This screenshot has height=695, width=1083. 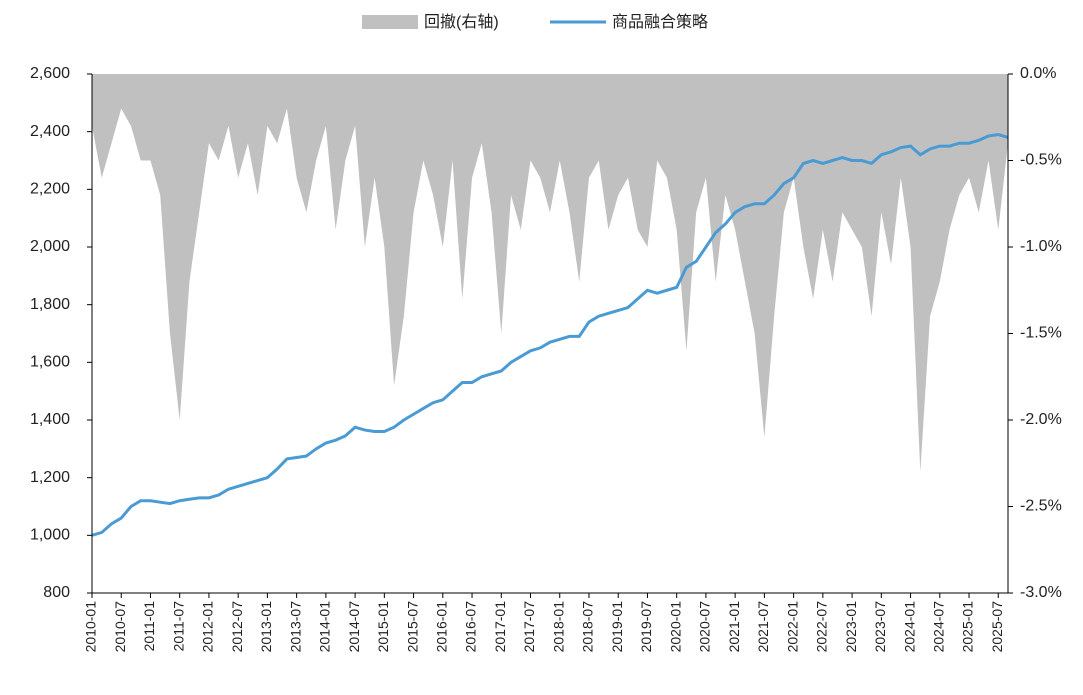 What do you see at coordinates (1041, 333) in the screenshot?
I see `y2-tick-label: -1.5%` at bounding box center [1041, 333].